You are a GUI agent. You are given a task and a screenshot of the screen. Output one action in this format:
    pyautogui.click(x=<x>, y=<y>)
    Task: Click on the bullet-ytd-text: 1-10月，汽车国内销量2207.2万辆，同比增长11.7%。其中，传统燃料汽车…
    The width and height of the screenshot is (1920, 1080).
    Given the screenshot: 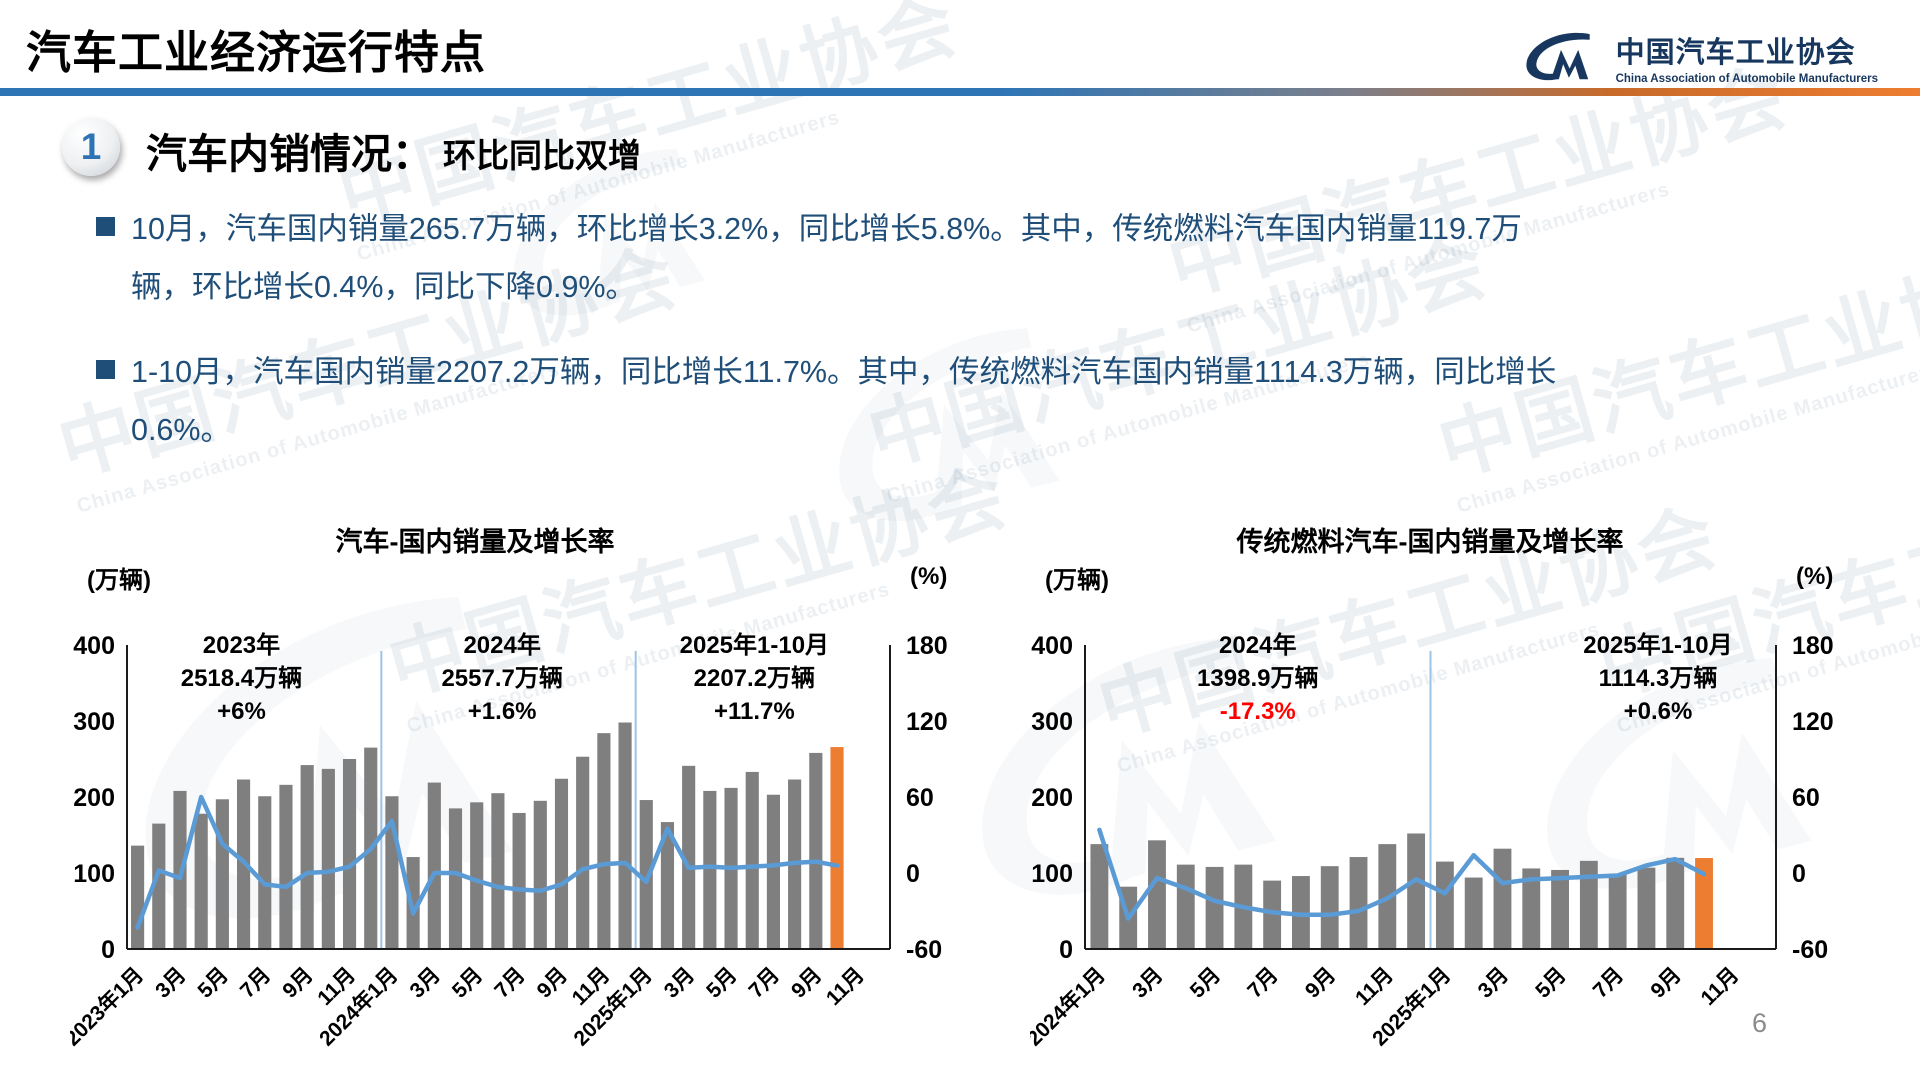 What is the action you would take?
    pyautogui.click(x=844, y=401)
    